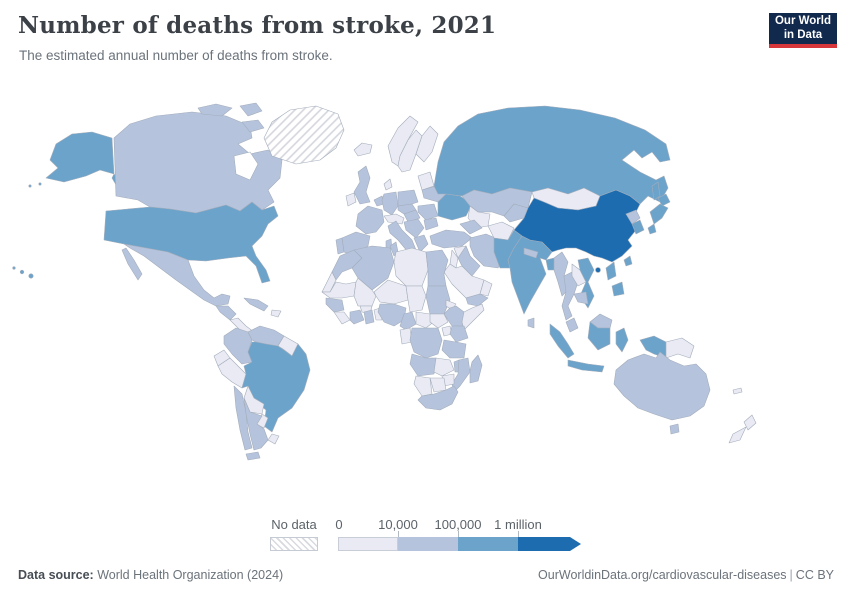 This screenshot has width=850, height=600. I want to click on country-alaska, so click(80, 157).